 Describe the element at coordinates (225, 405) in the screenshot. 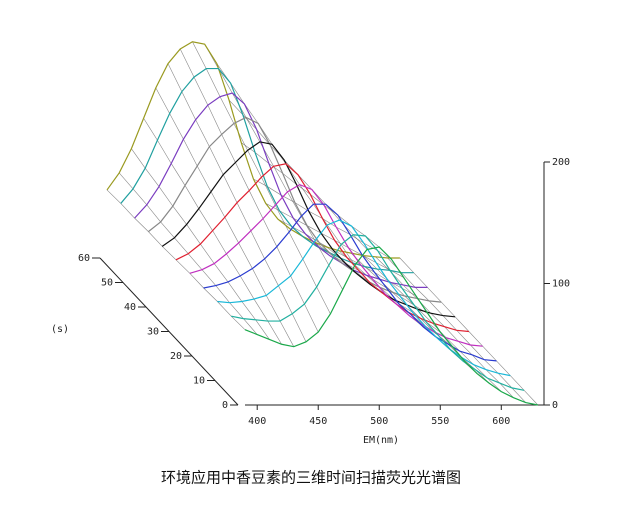

I see `y-tick-label: 0` at that location.